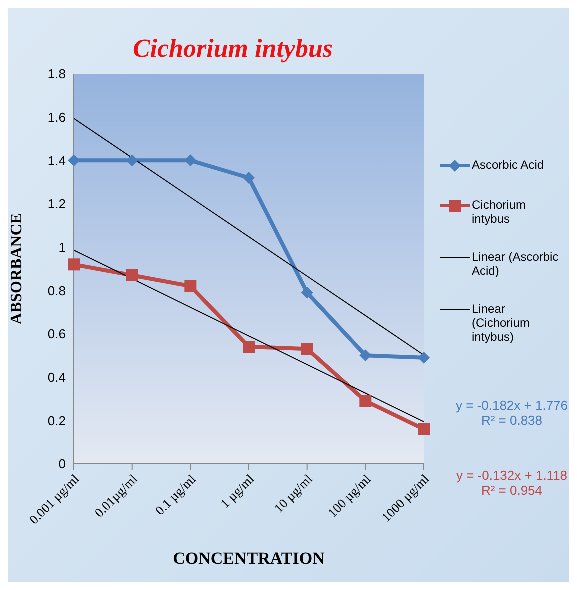 The image size is (577, 590). I want to click on legend-label: Linear (Cichorium intybus), so click(502, 323).